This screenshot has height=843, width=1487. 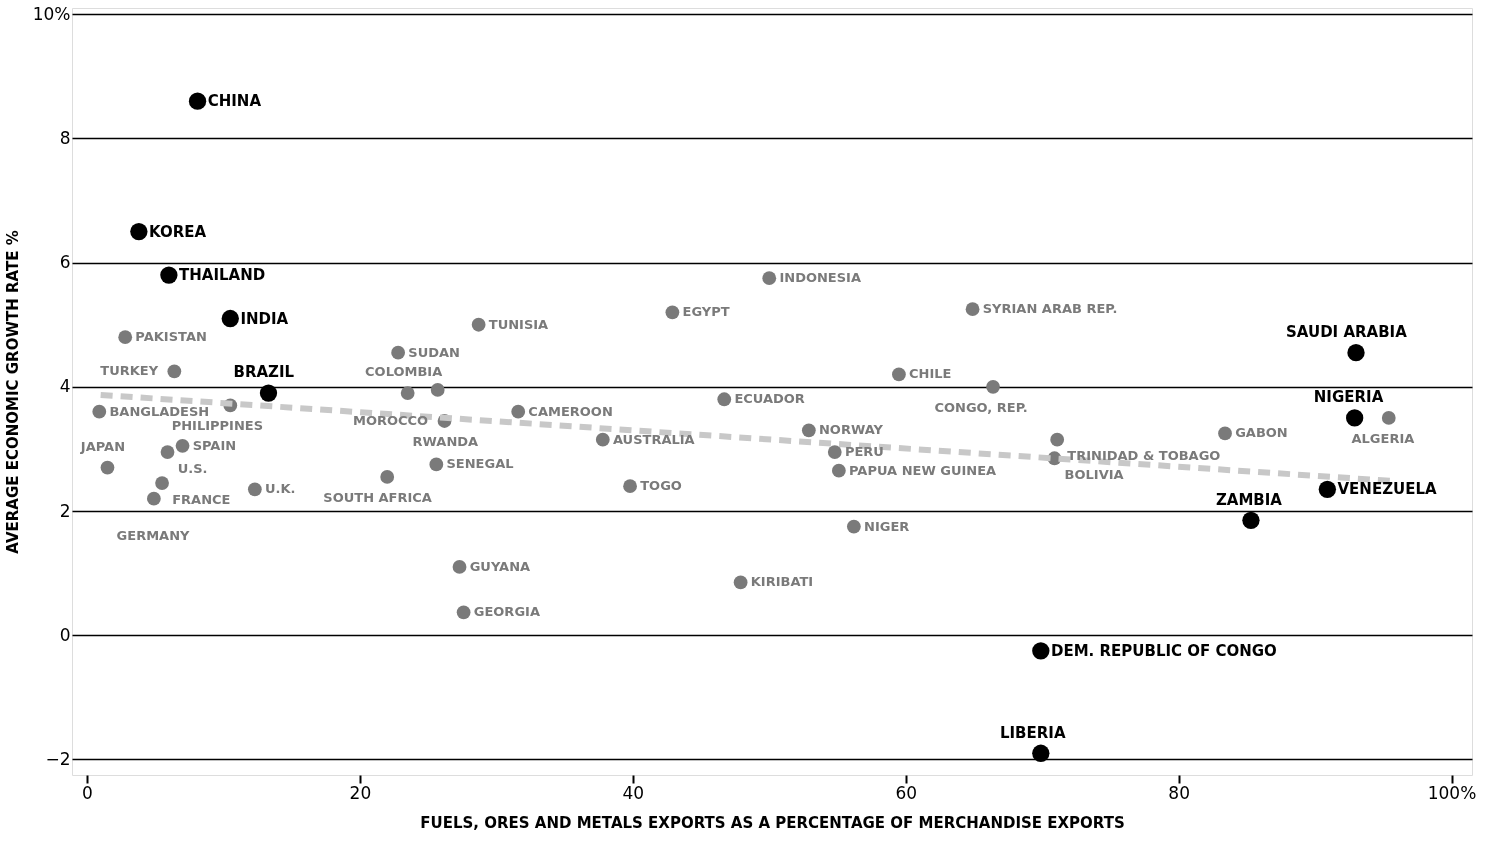 What do you see at coordinates (518, 324) in the screenshot?
I see `annotation: TUNISIA` at bounding box center [518, 324].